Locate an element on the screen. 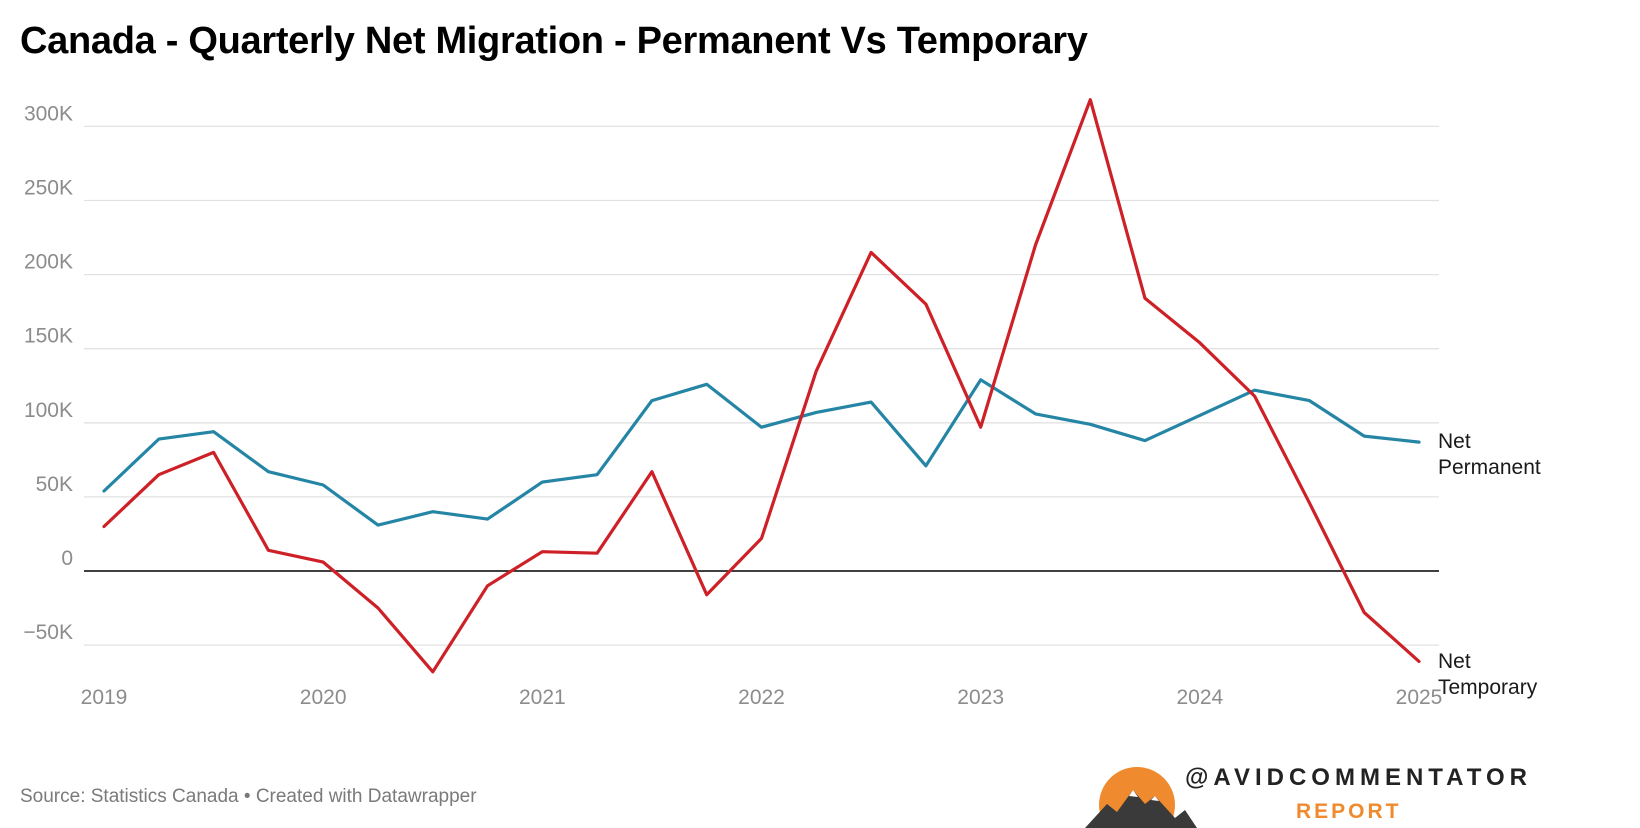  y-tick-label: 250K is located at coordinates (48, 188).